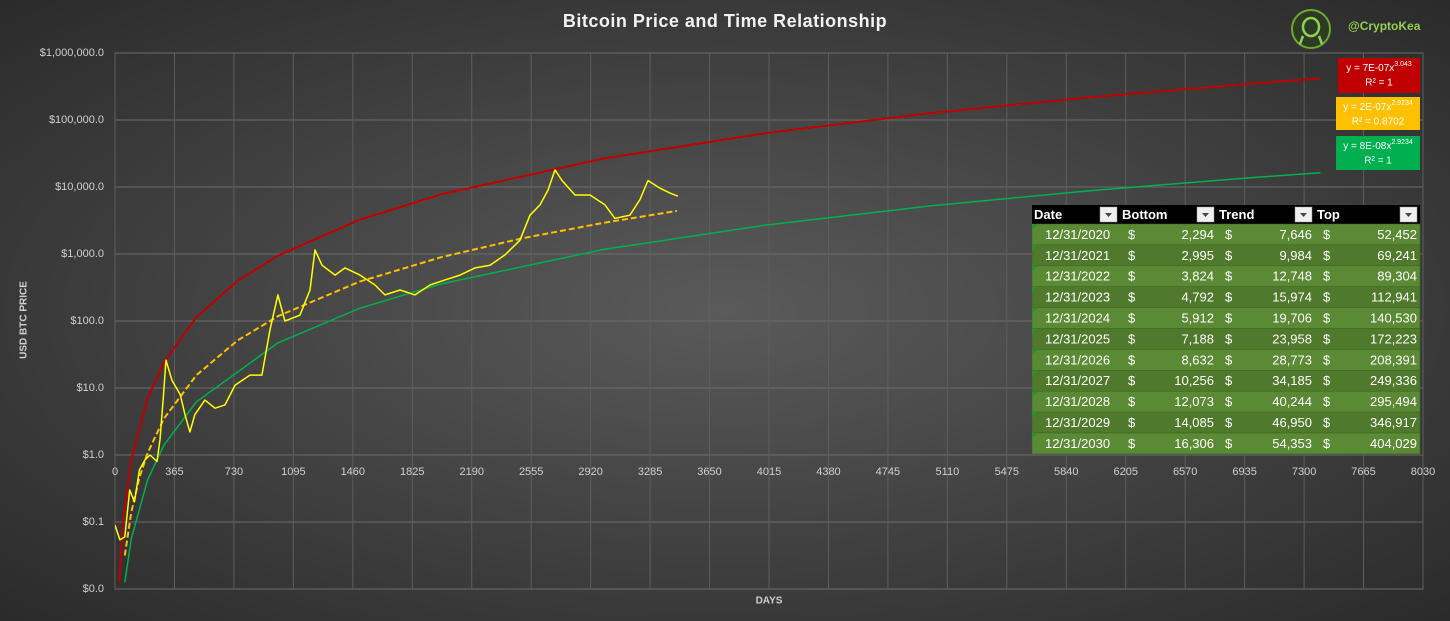  What do you see at coordinates (412, 472) in the screenshot?
I see `x-tick-label: 1825` at bounding box center [412, 472].